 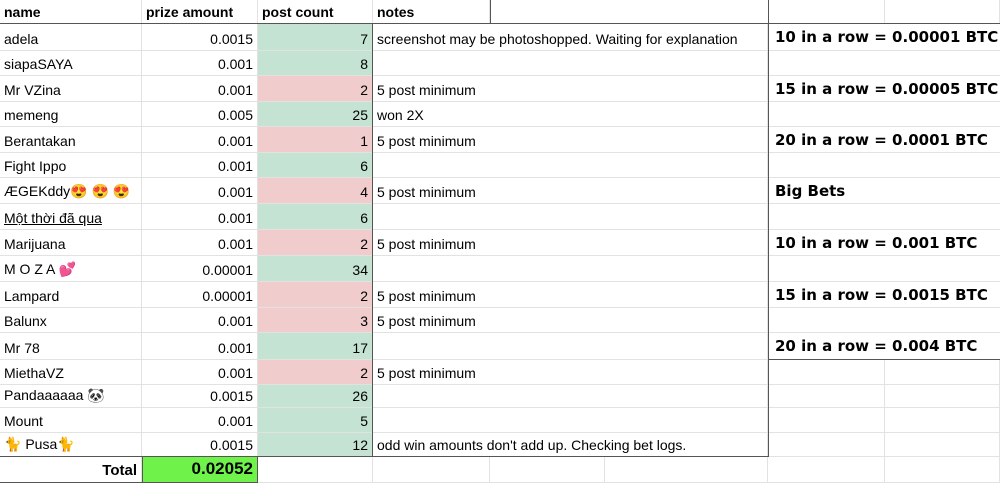 What do you see at coordinates (71, 420) in the screenshot?
I see `row-name: Mount` at bounding box center [71, 420].